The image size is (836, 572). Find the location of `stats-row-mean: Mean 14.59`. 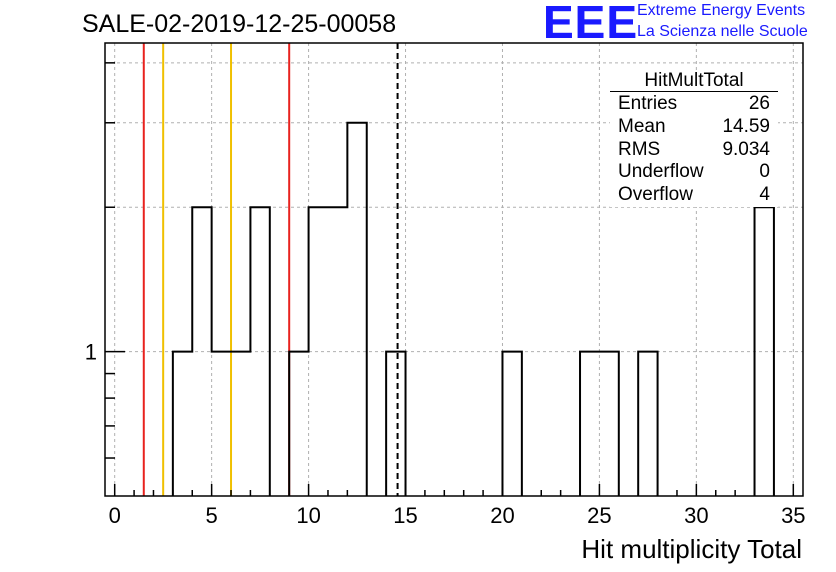

stats-row-mean: Mean 14.59 is located at coordinates (694, 127).